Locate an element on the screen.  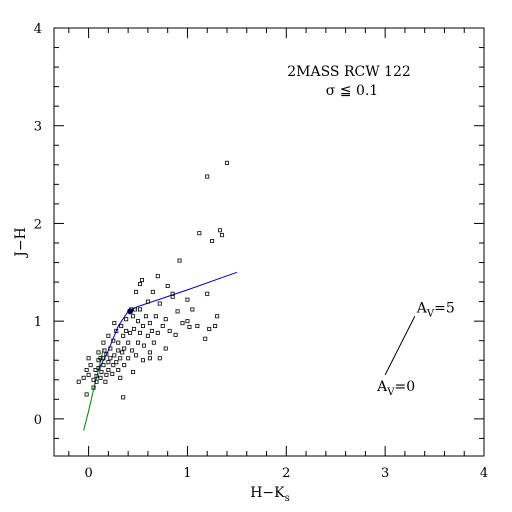
curves is located at coordinates (160, 351).